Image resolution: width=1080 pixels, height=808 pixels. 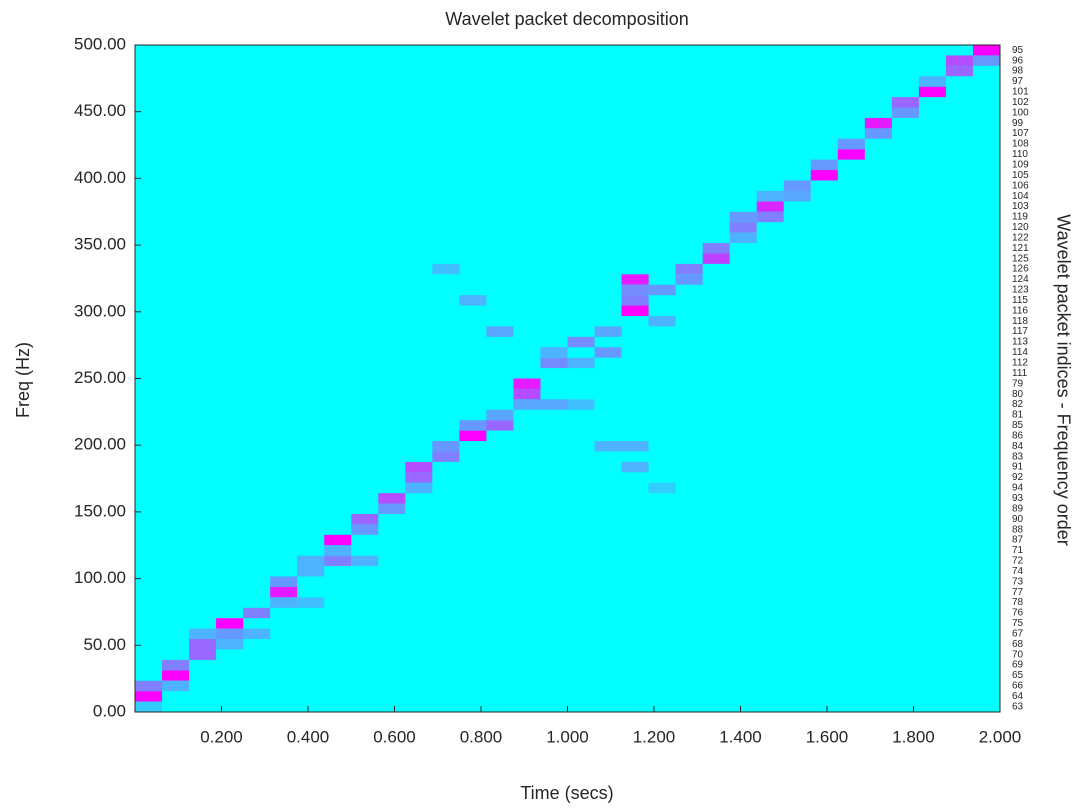 What do you see at coordinates (1018, 696) in the screenshot?
I see `y2-index-label: 64` at bounding box center [1018, 696].